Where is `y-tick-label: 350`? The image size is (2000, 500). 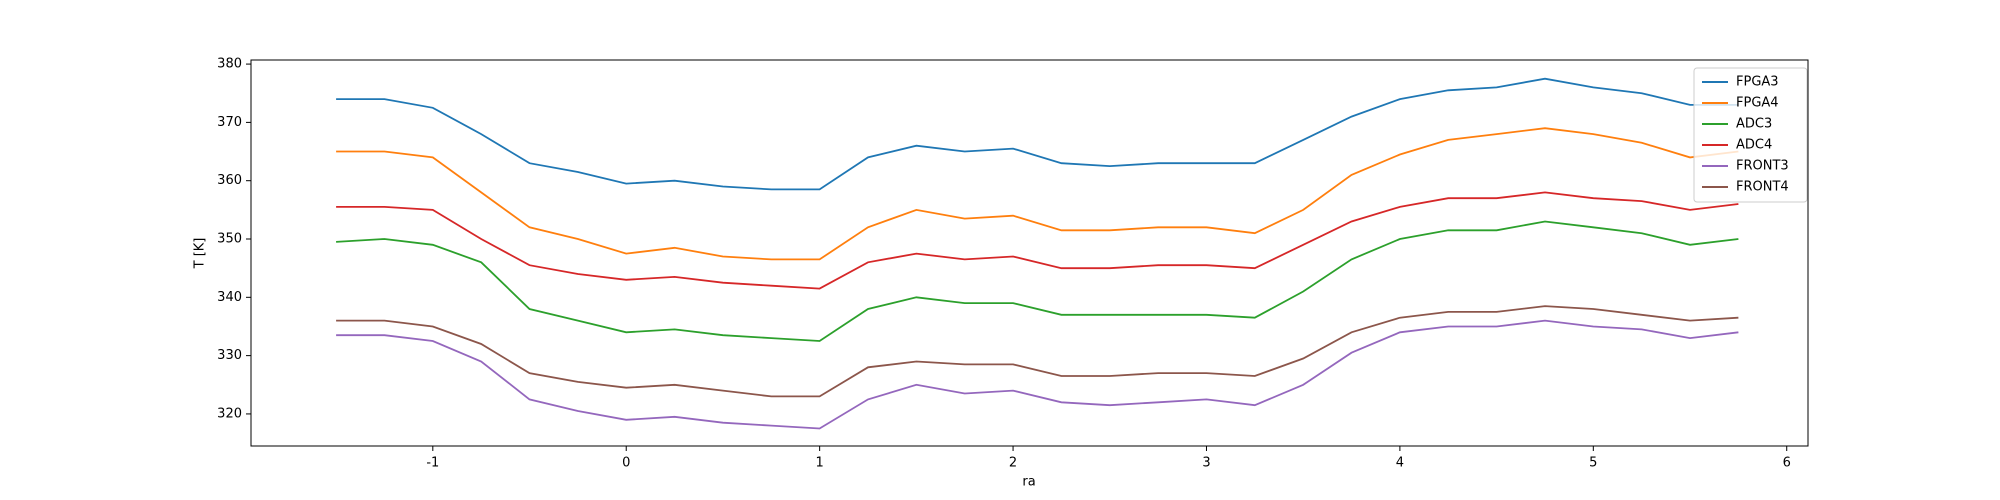
y-tick-label: 350 is located at coordinates (229, 239).